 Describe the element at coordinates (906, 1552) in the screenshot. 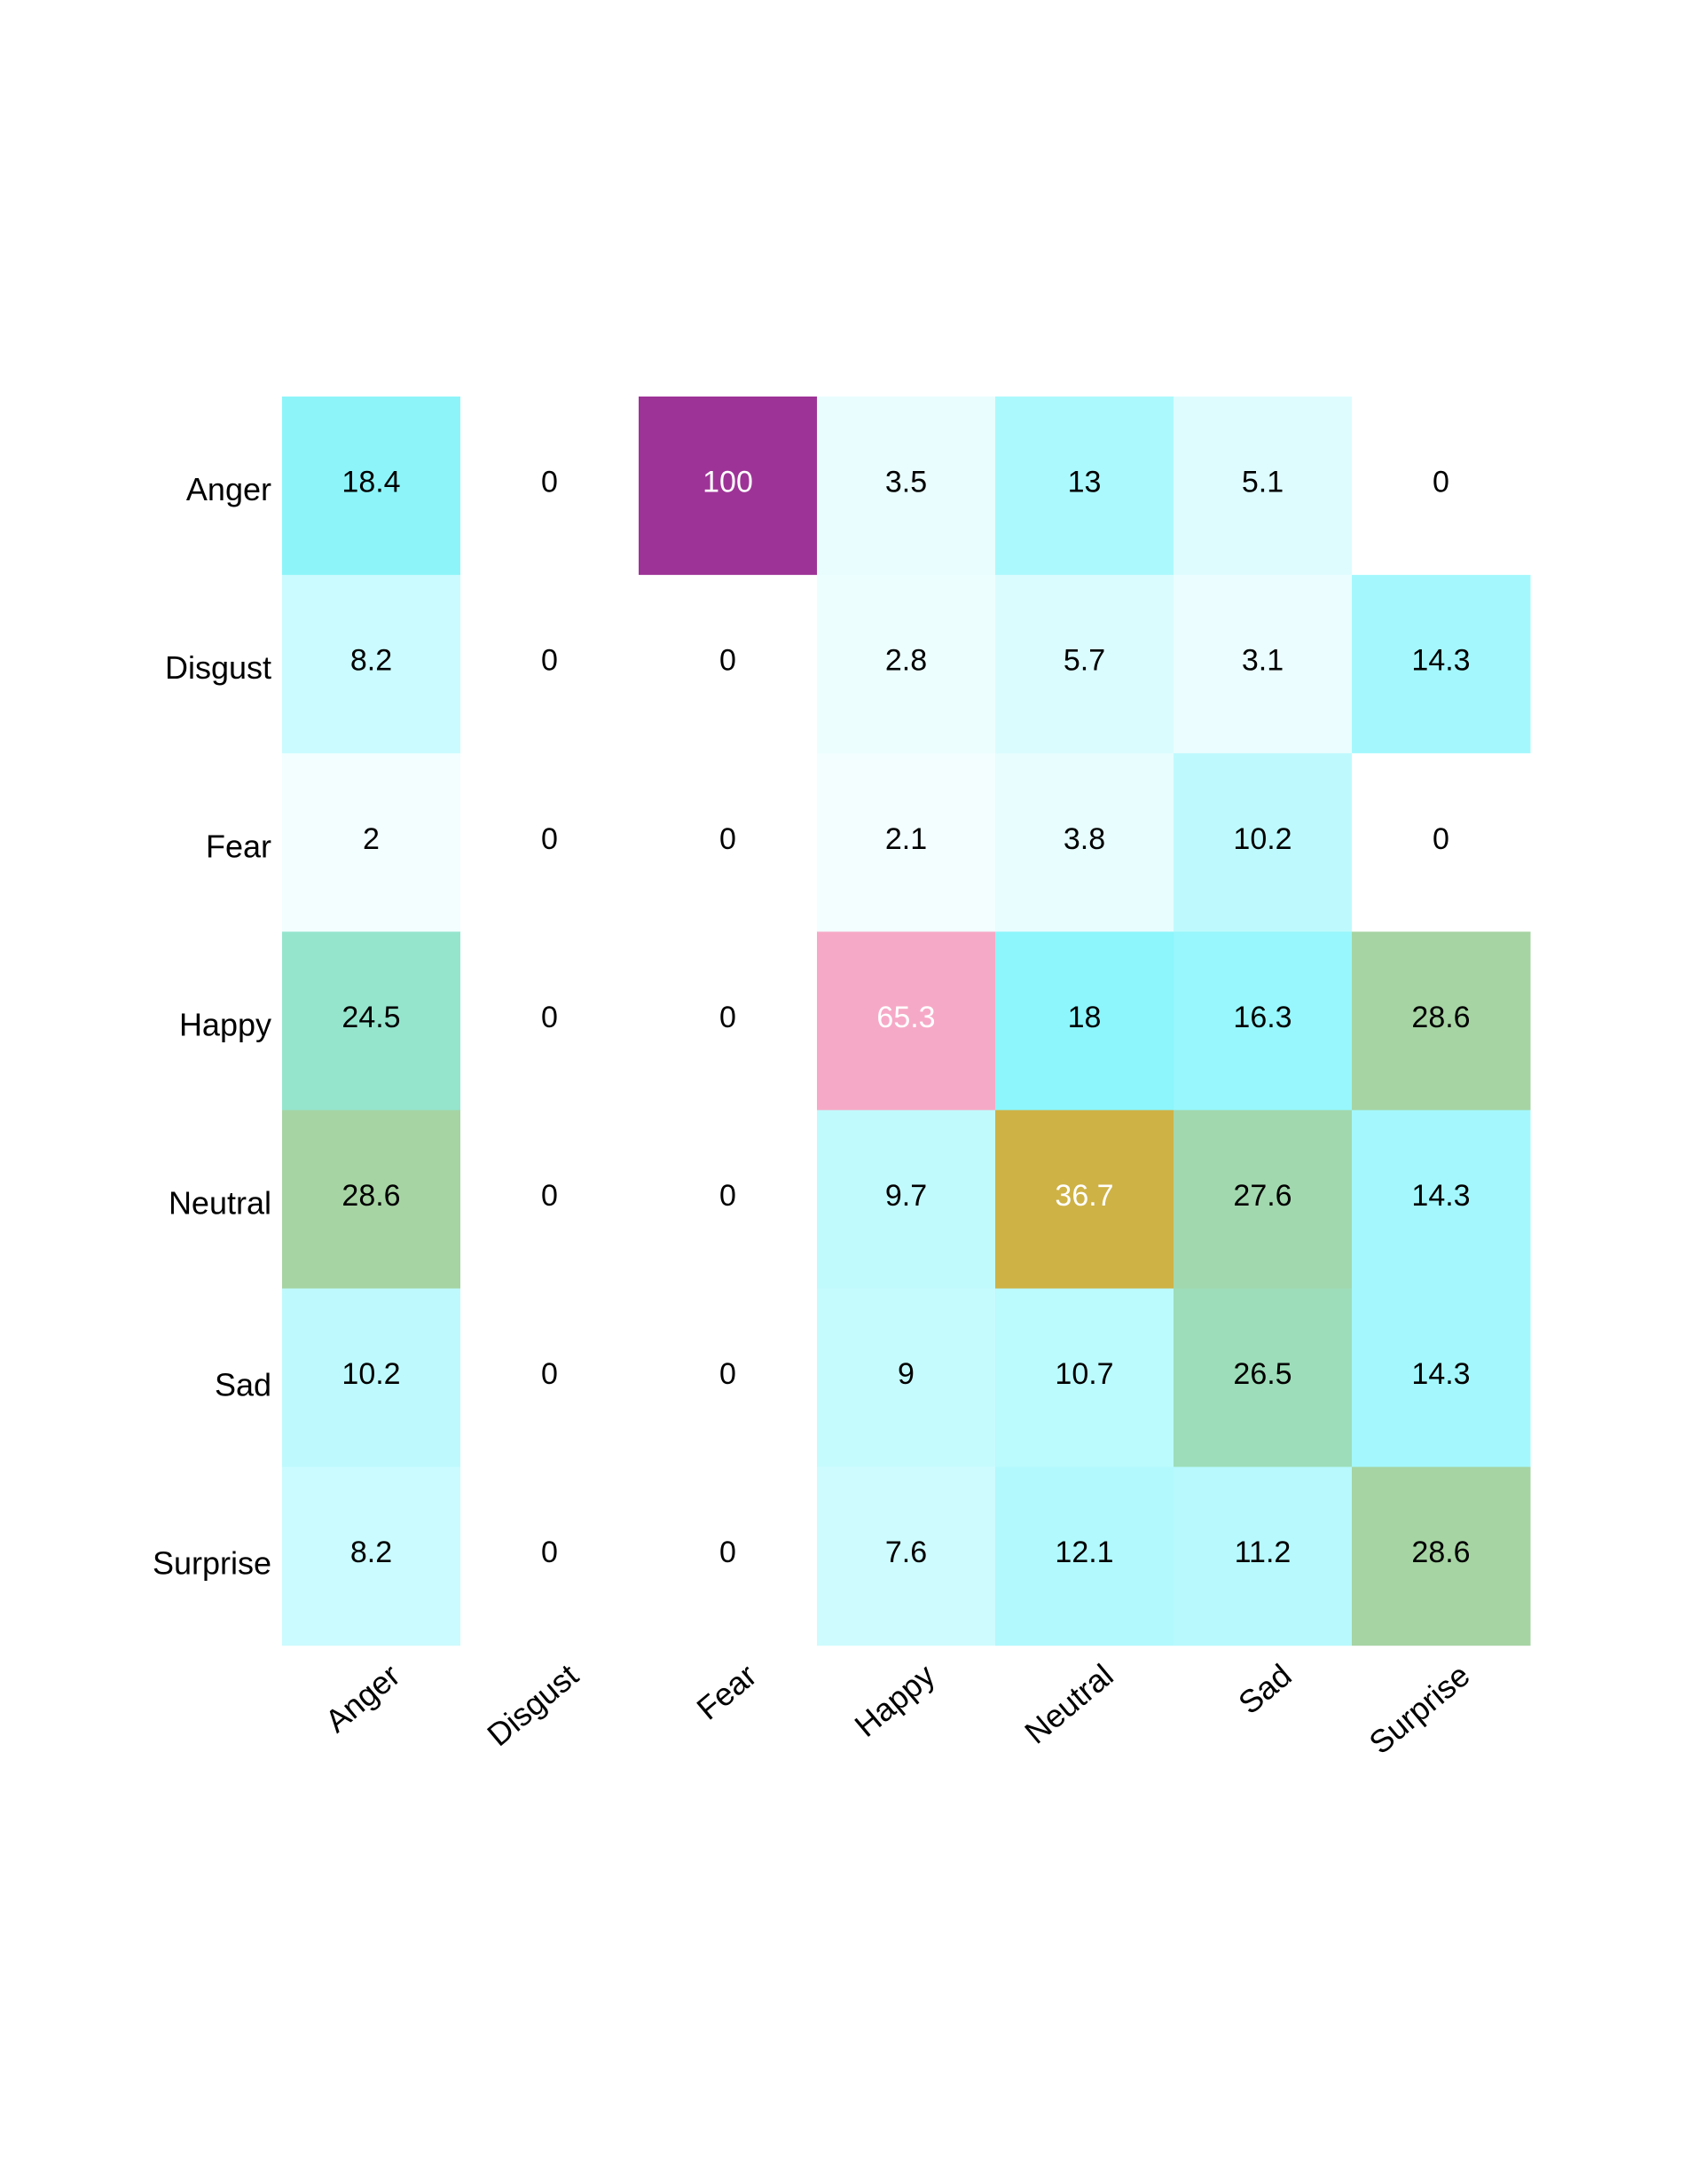

I see `cell-value-label: 7.6` at that location.